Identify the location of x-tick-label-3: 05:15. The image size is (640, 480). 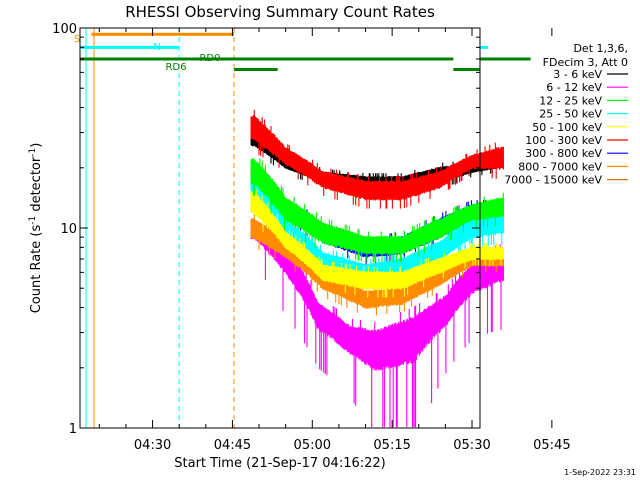
(391, 445).